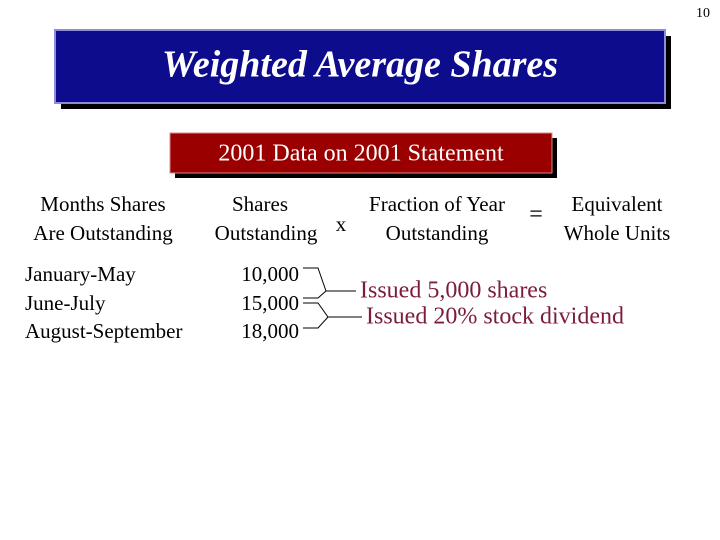 This screenshot has height=540, width=720. Describe the element at coordinates (103, 233) in the screenshot. I see `header: Are Outstanding` at that location.